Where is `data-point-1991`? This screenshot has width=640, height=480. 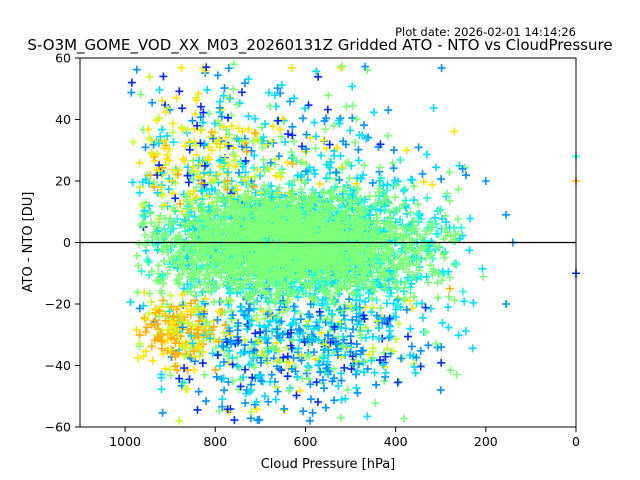 data-point-1991 is located at coordinates (230, 340).